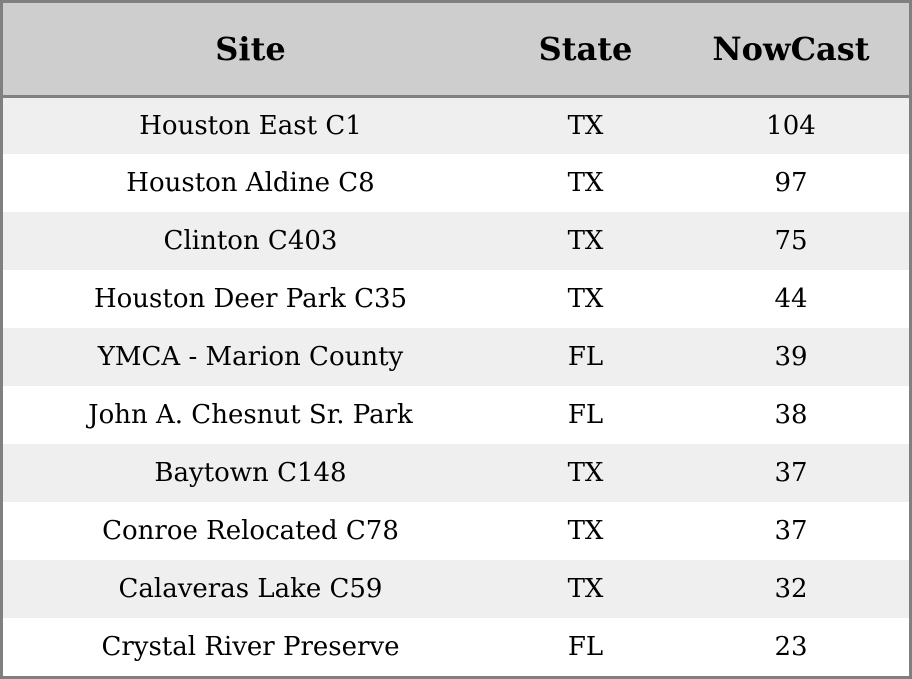  Describe the element at coordinates (456, 415) in the screenshot. I see `table-row: John A. Chesnut Sr. Park FL 38` at that location.